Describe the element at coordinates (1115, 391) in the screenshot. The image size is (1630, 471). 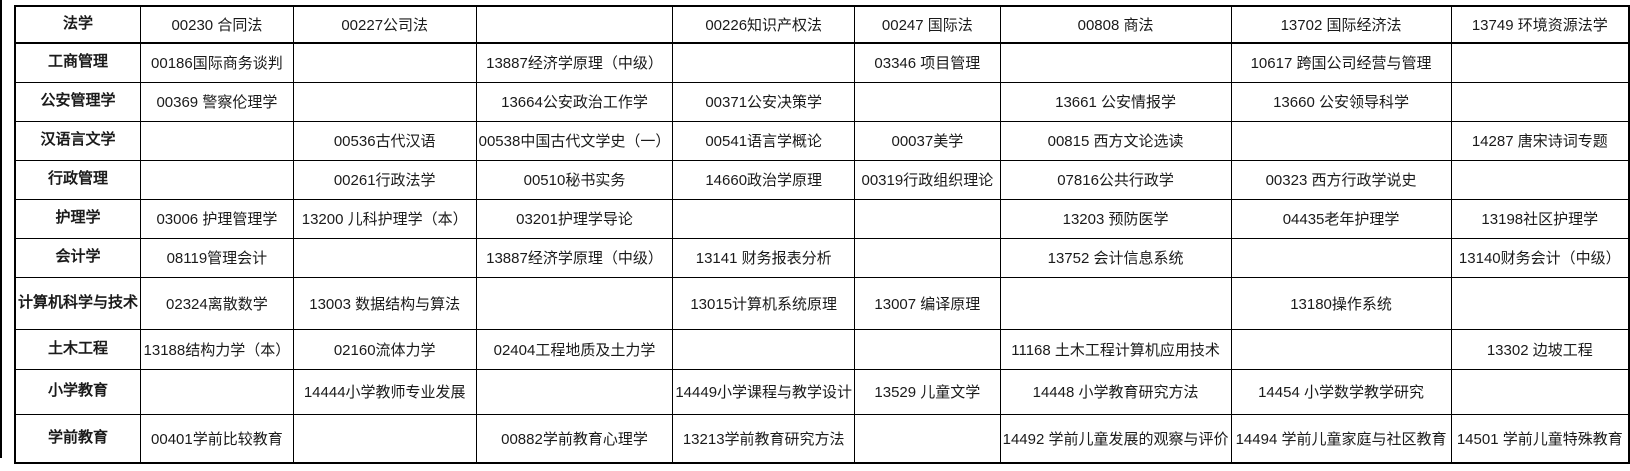
I see `course-cell: 14448 小学教育研究方法` at that location.